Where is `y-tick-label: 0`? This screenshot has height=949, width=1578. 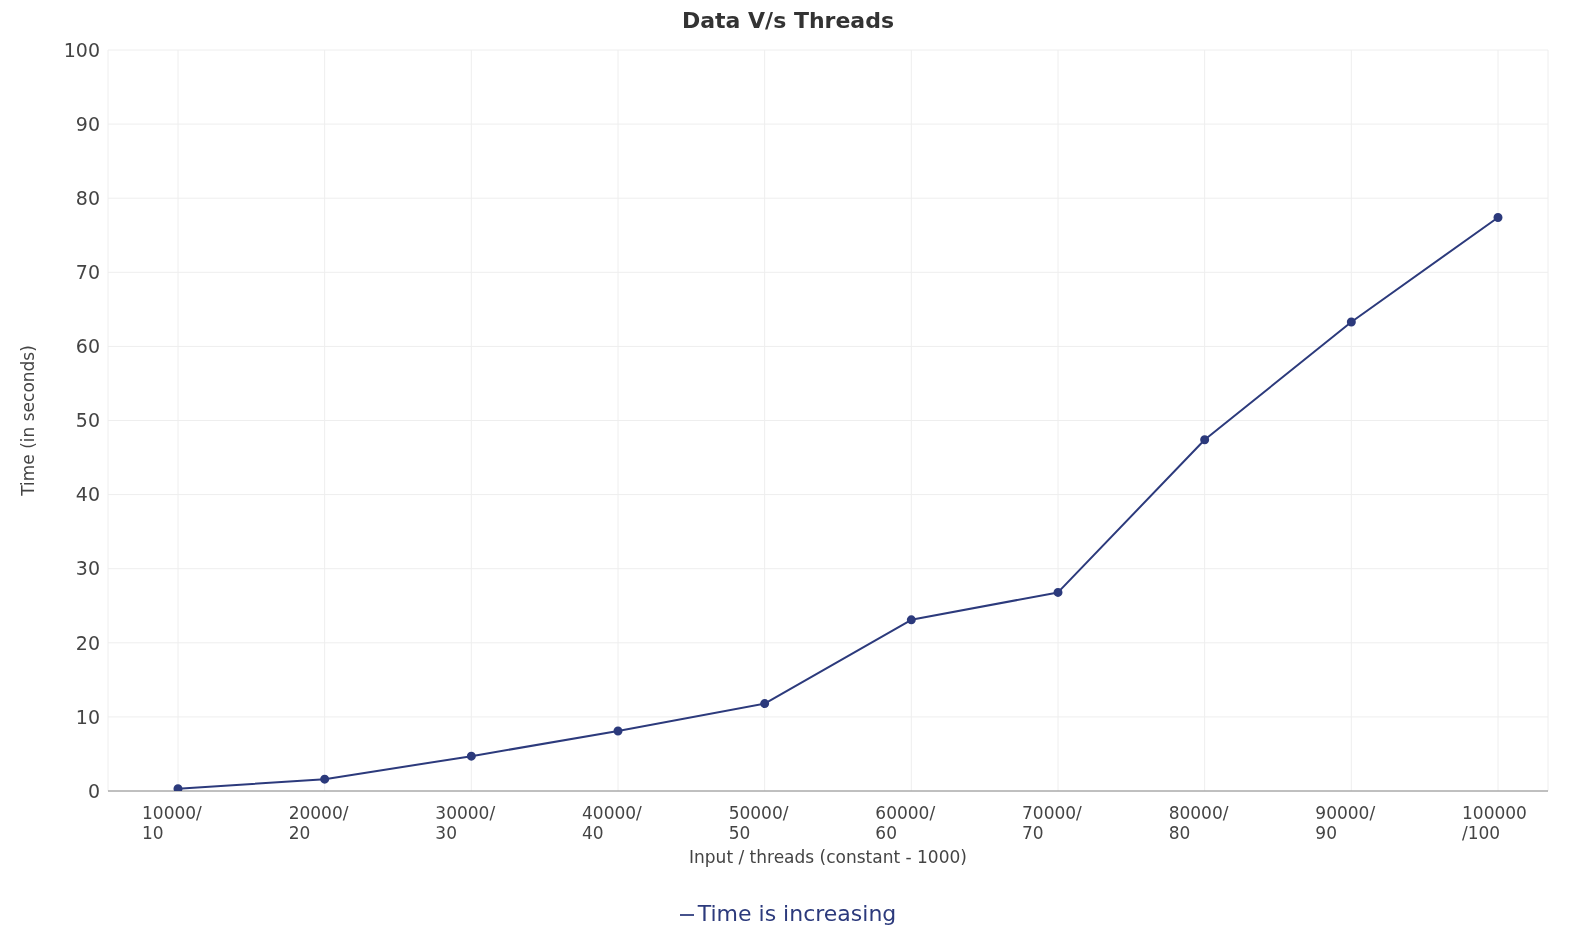
y-tick-label: 0 is located at coordinates (93, 790).